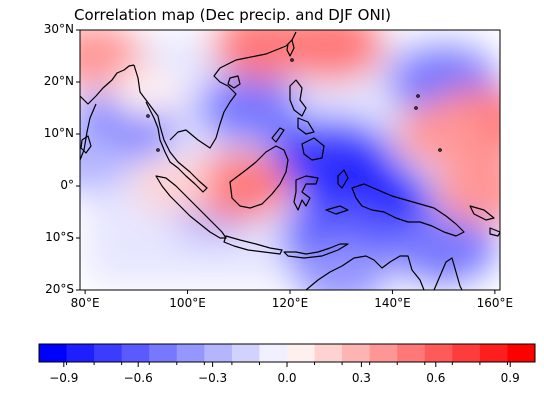 Image resolution: width=544 pixels, height=414 pixels. Describe the element at coordinates (287, 364) in the screenshot. I see `colorbar-ticks` at that location.